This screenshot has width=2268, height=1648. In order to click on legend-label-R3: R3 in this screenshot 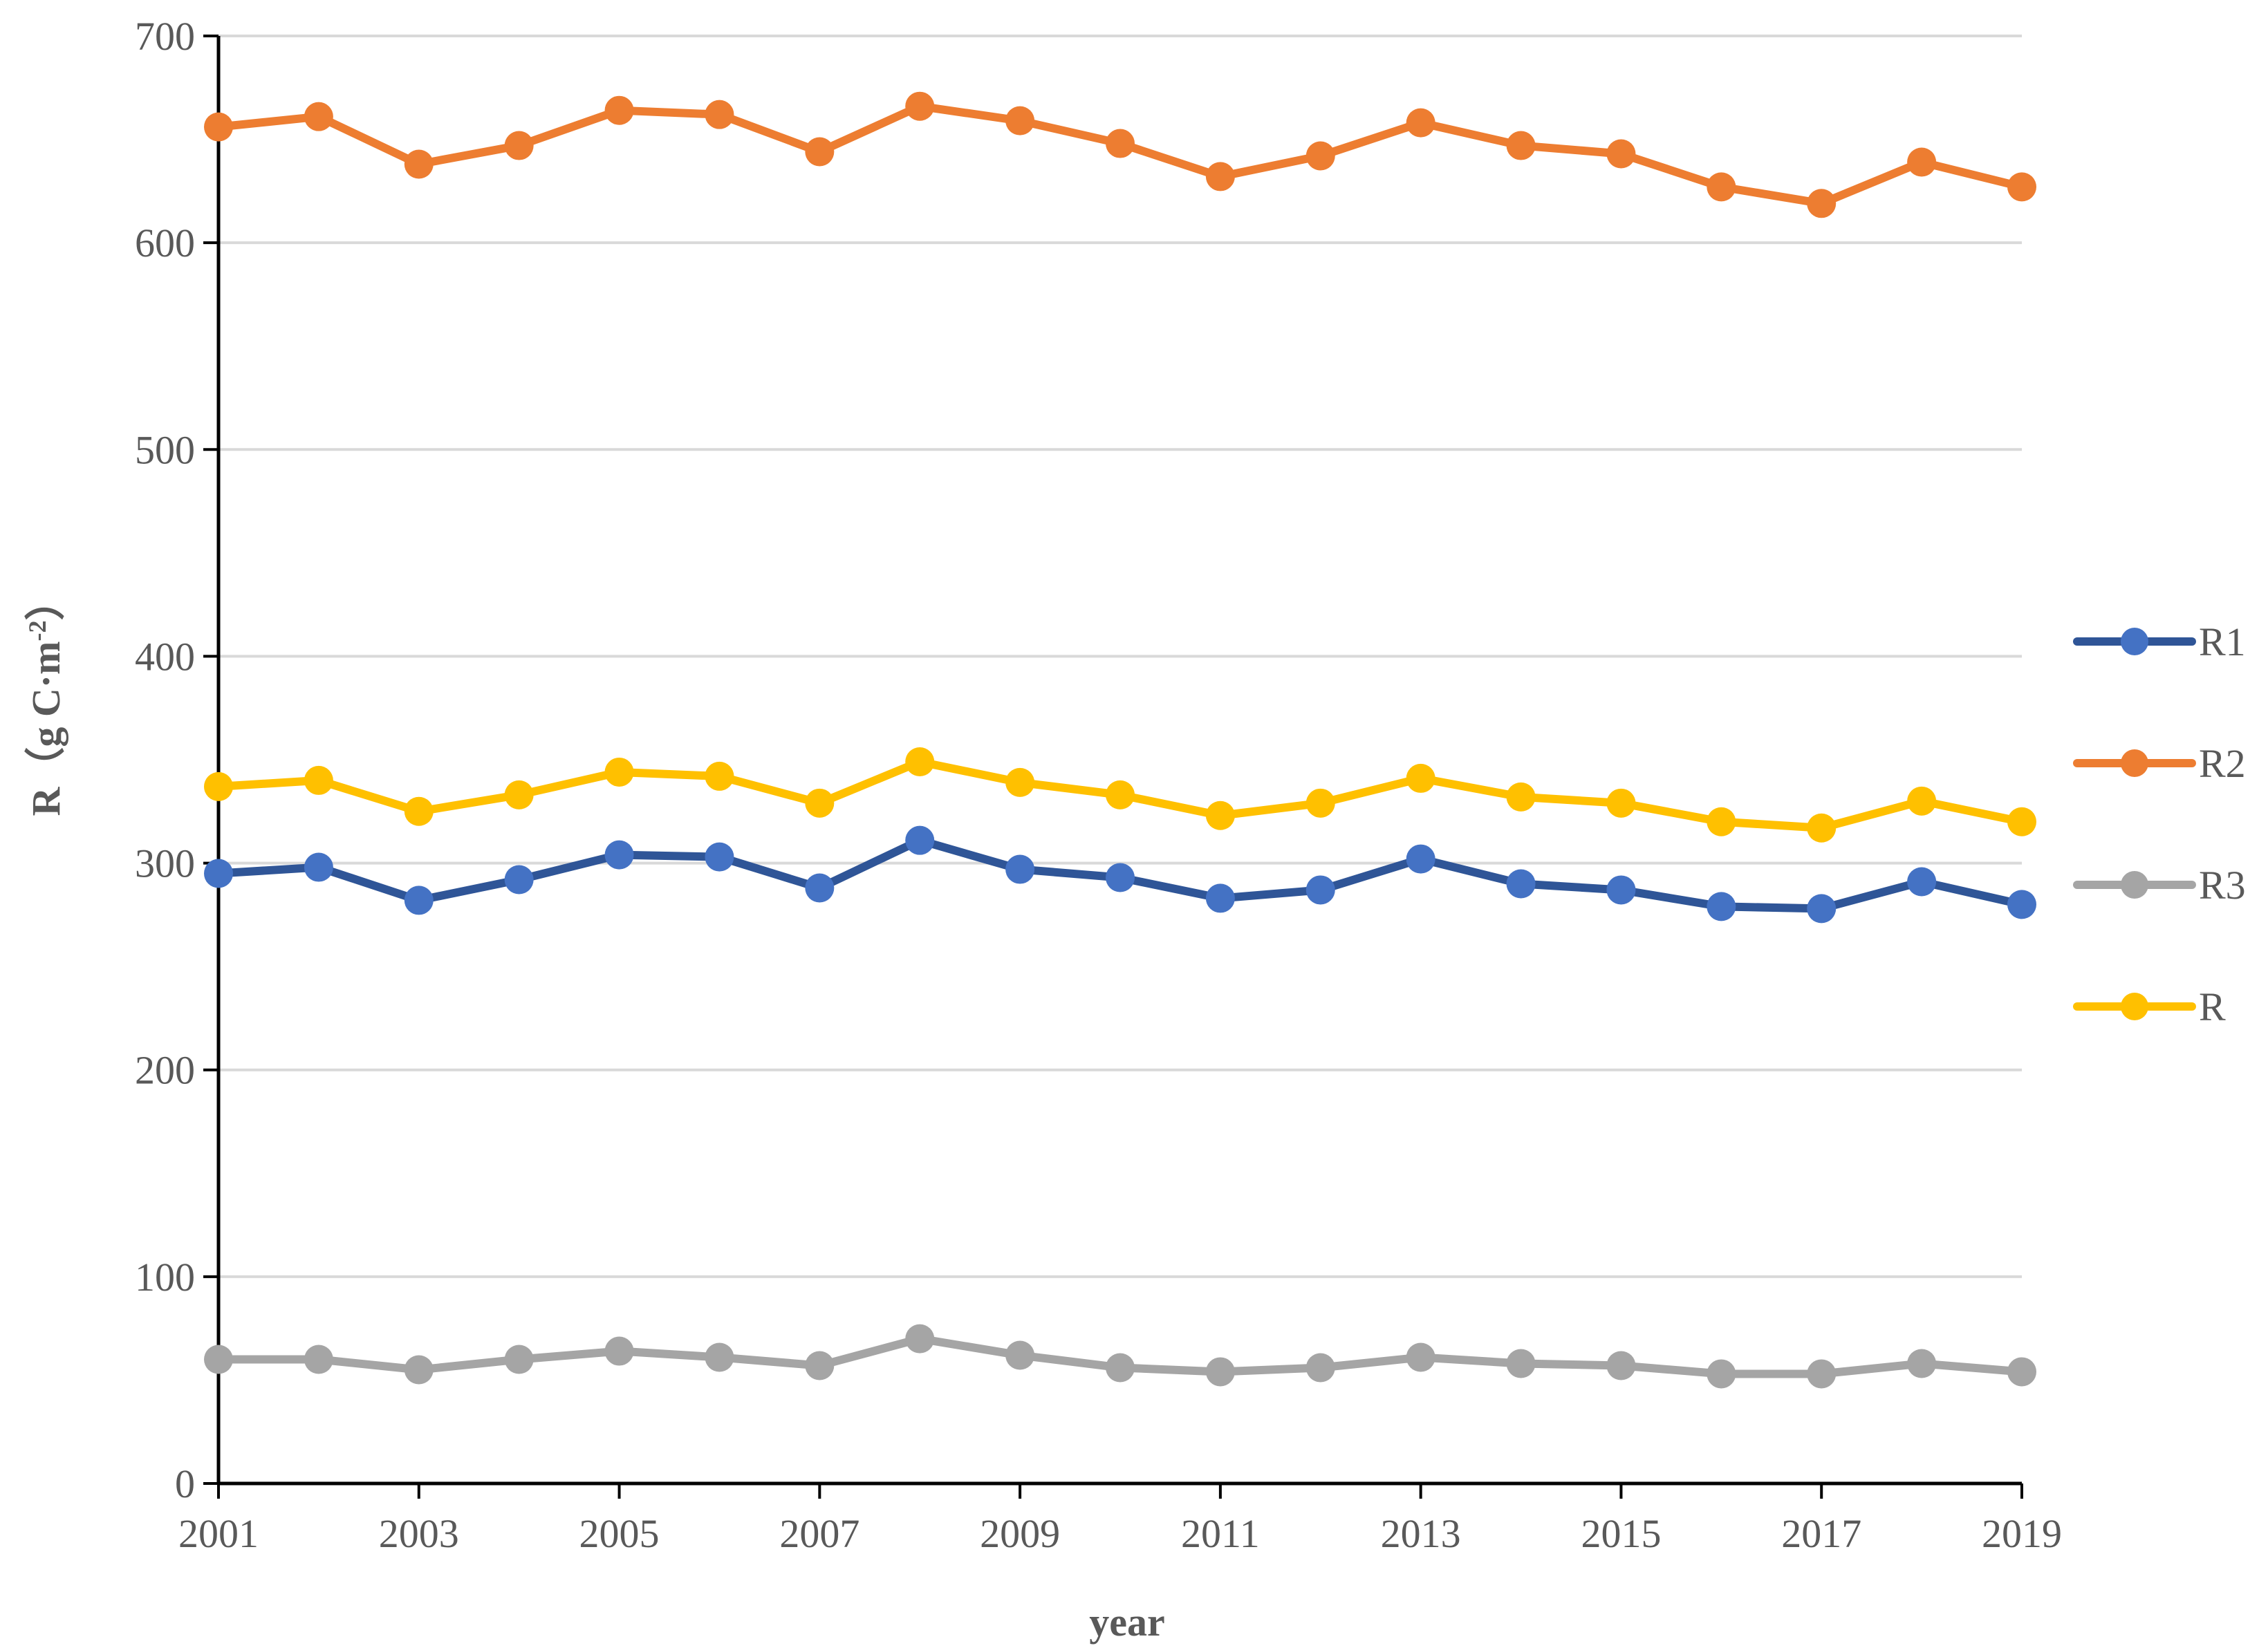, I will do `click(2222, 885)`.